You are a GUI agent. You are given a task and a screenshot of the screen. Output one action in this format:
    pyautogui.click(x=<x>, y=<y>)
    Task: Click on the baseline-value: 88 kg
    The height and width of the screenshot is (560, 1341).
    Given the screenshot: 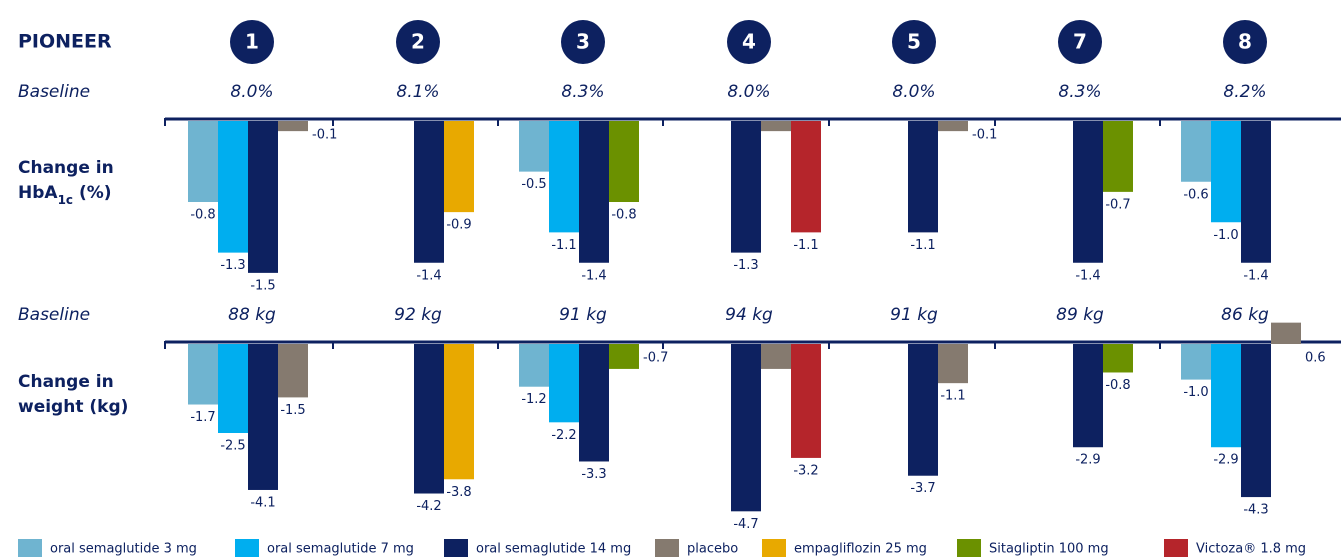 What is the action you would take?
    pyautogui.click(x=252, y=315)
    